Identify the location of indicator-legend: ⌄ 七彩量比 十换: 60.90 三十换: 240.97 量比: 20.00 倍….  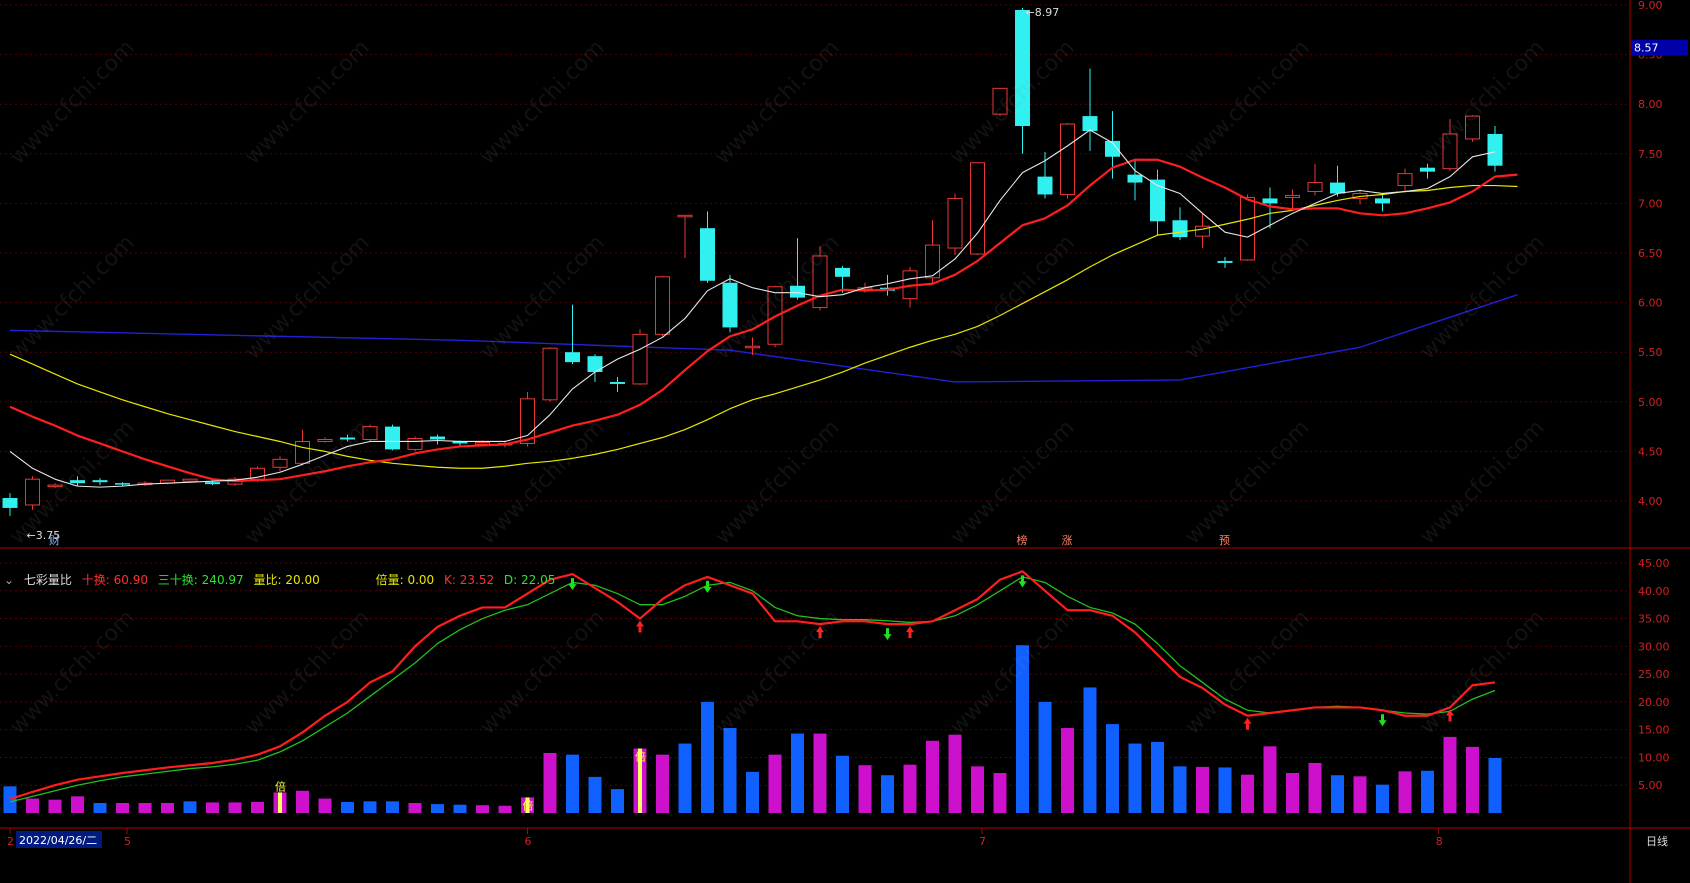
(282, 579).